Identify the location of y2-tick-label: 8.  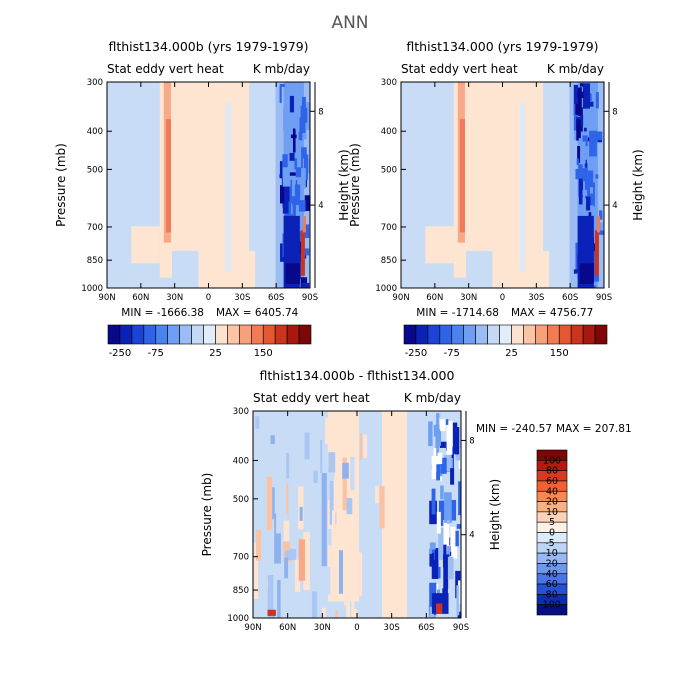
(320, 112).